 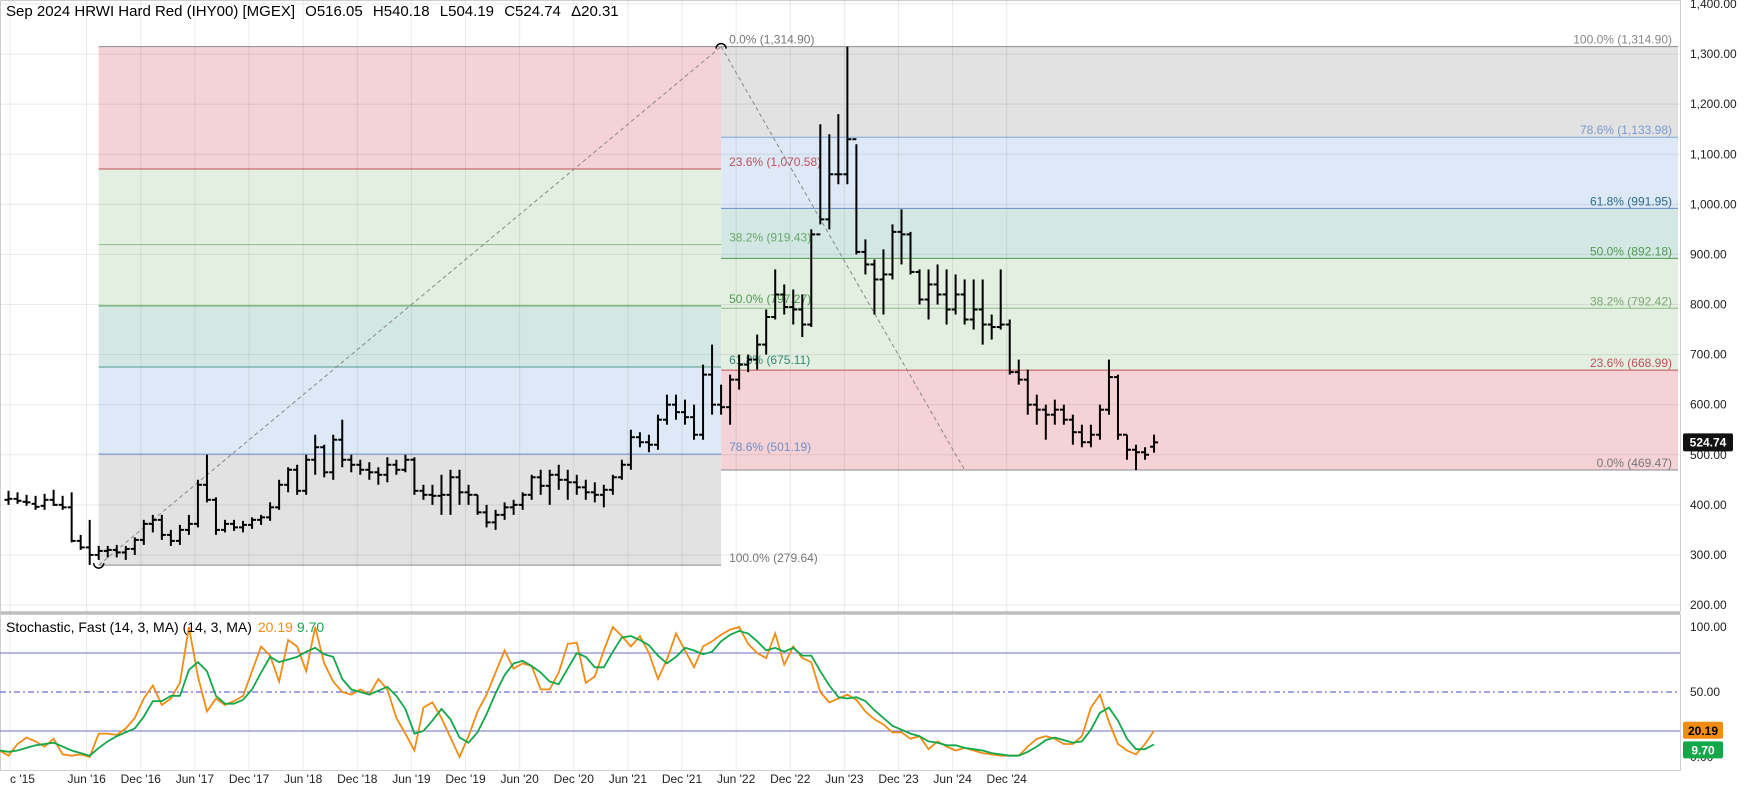 What do you see at coordinates (465, 779) in the screenshot?
I see `x-axis-tick: Dec '19` at bounding box center [465, 779].